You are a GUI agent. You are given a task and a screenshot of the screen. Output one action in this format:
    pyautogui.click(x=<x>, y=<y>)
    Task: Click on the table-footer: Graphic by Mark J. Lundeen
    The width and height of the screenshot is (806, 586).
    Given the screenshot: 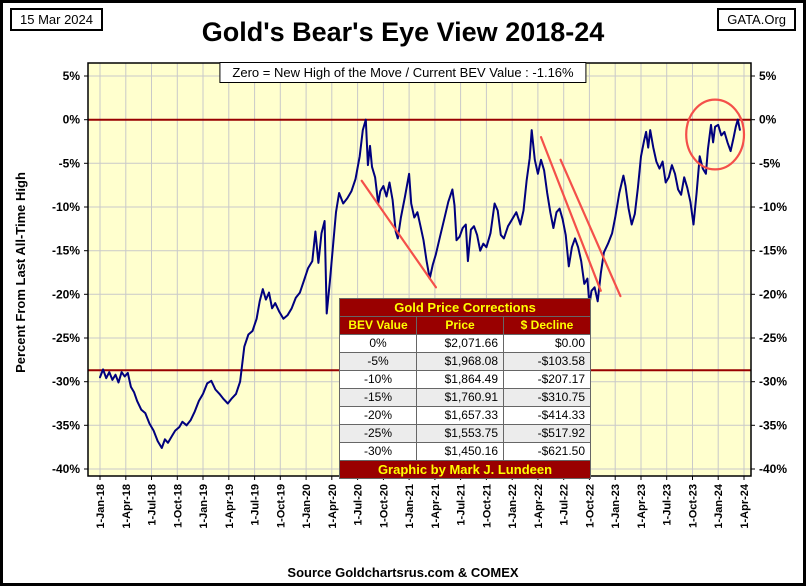 What is the action you would take?
    pyautogui.click(x=465, y=469)
    